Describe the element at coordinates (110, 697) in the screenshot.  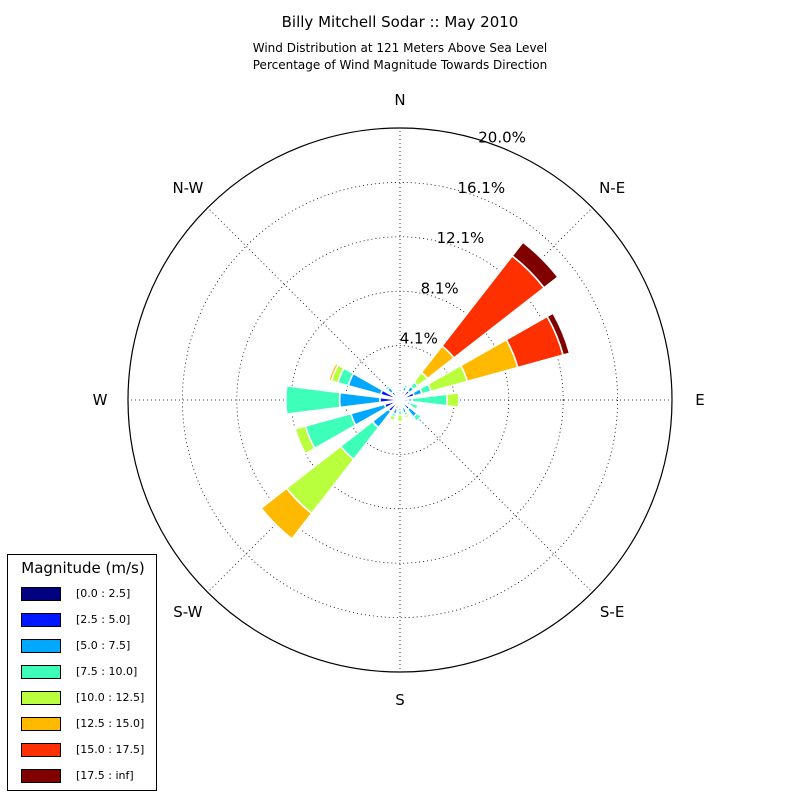
I see `legend-label: [10.0 : 12.5]` at that location.